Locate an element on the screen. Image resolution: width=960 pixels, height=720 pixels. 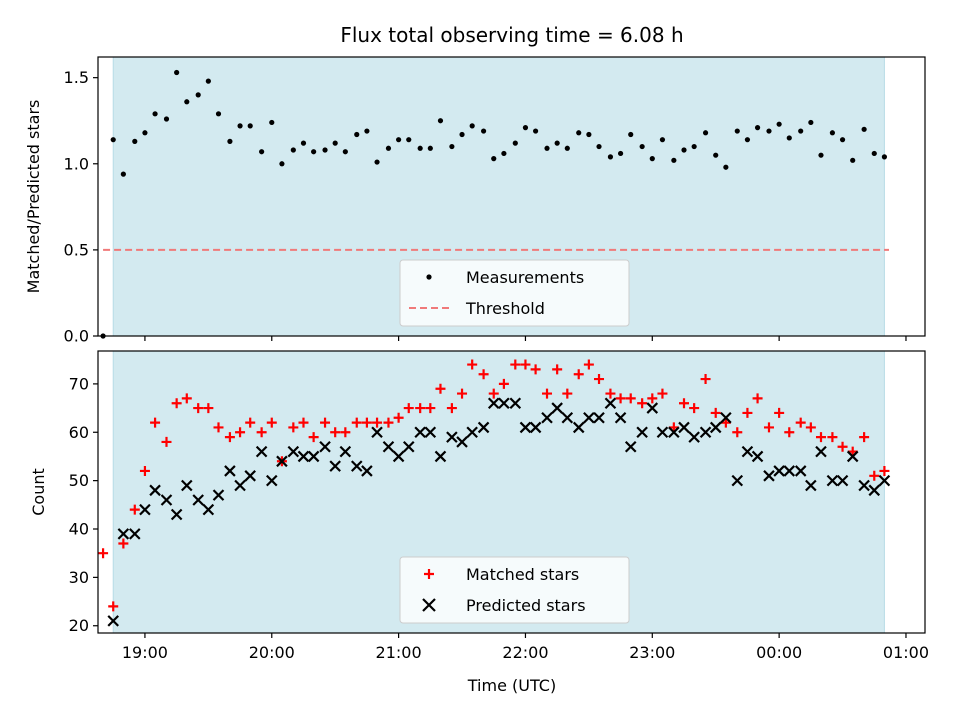
legend-predicted-marker is located at coordinates (429, 605).